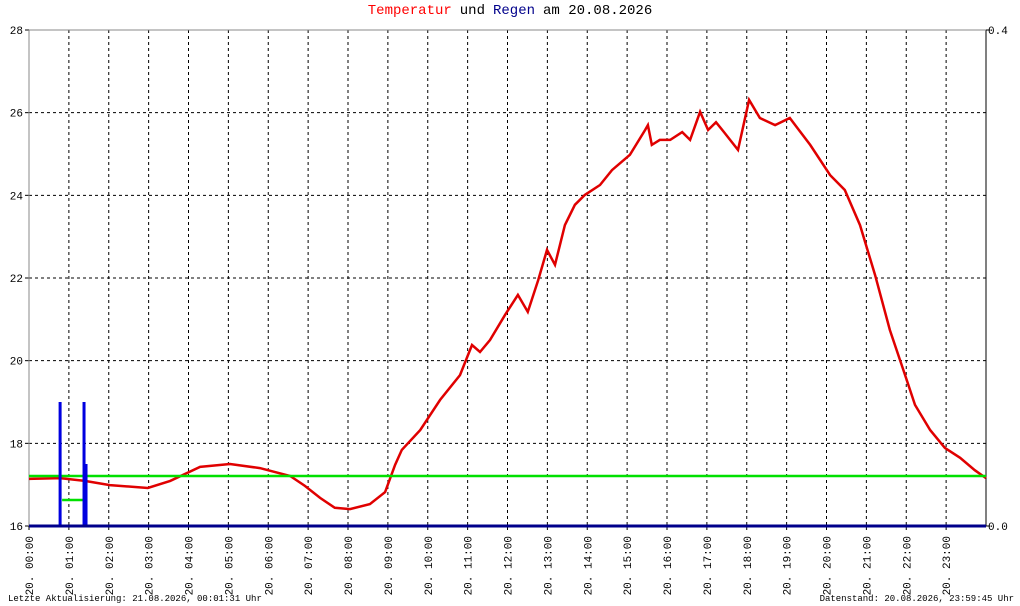 This screenshot has height=606, width=1020. What do you see at coordinates (470, 565) in the screenshot?
I see `x-tick-label: 20. 11:00` at bounding box center [470, 565].